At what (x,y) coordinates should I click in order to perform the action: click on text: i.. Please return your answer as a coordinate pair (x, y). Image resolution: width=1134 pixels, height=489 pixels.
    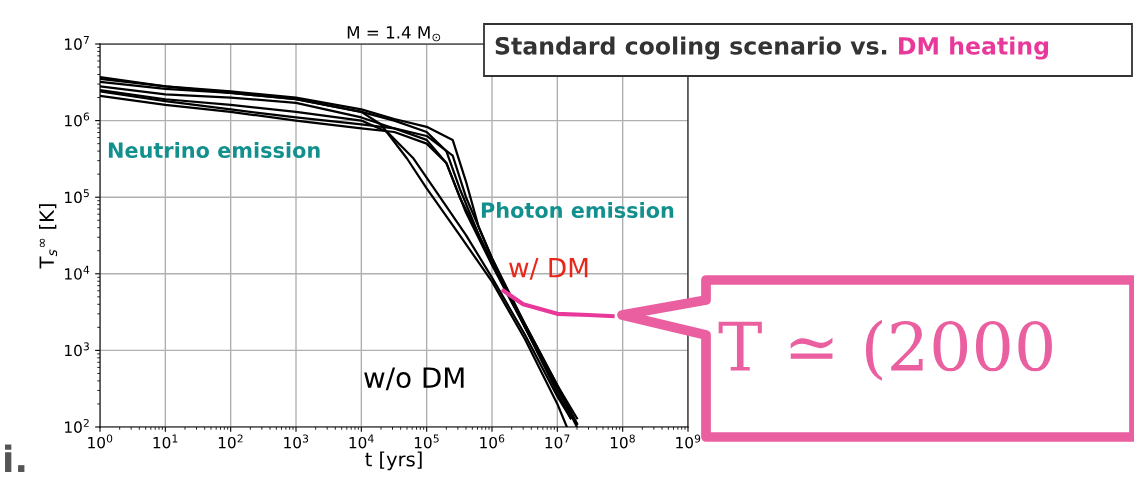
    Looking at the image, I should click on (15, 458).